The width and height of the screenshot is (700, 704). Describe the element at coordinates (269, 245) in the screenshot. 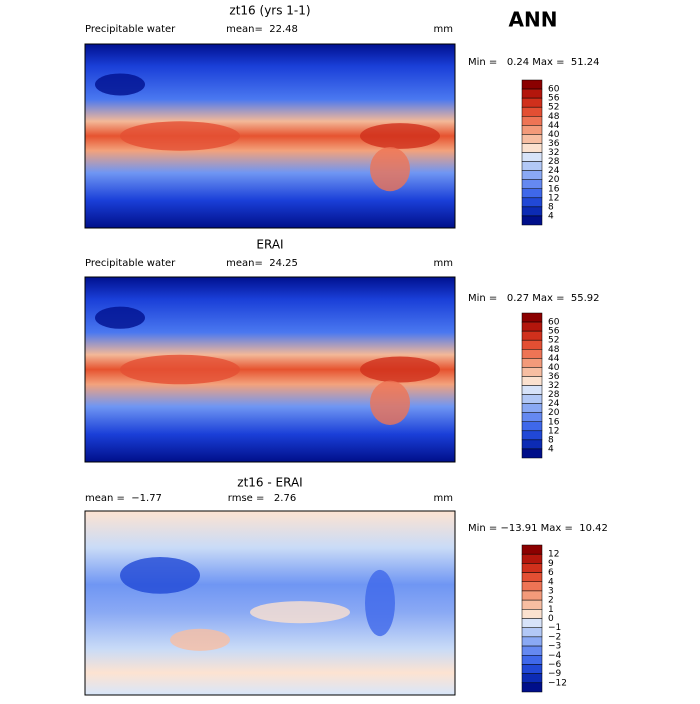

I see `panel-title: ERAI` at that location.